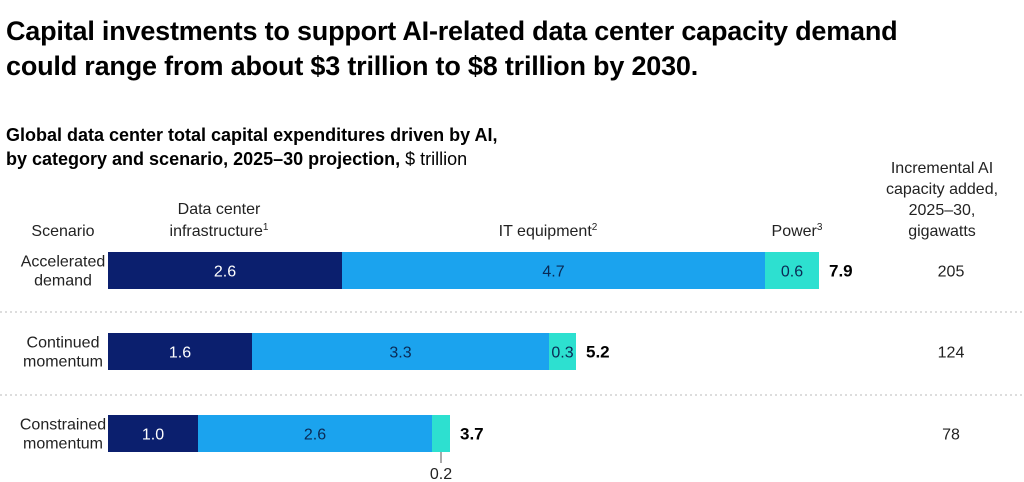 The width and height of the screenshot is (1024, 482). What do you see at coordinates (942, 168) in the screenshot?
I see `capacity-header-line-1: Incremental AI` at bounding box center [942, 168].